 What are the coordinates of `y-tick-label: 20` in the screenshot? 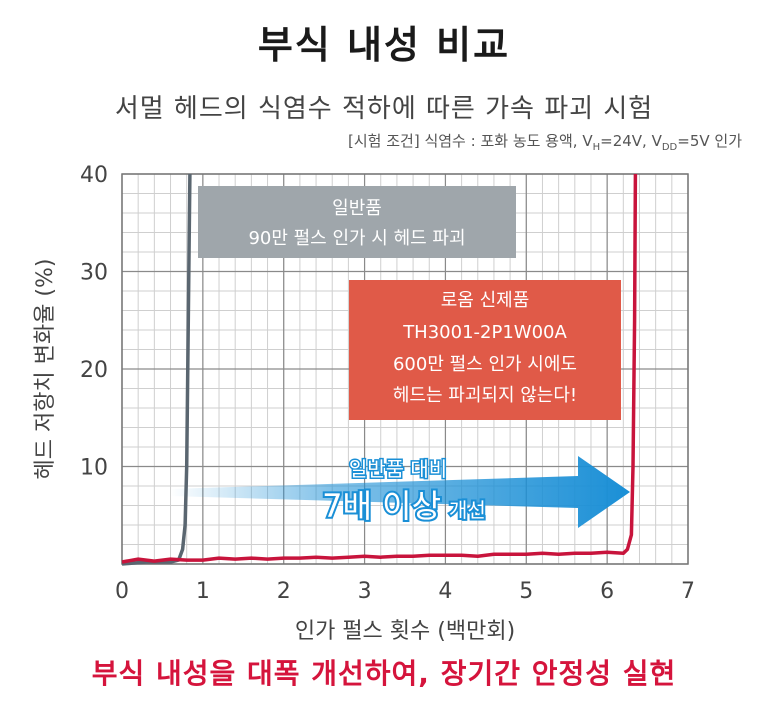 It's located at (94, 370).